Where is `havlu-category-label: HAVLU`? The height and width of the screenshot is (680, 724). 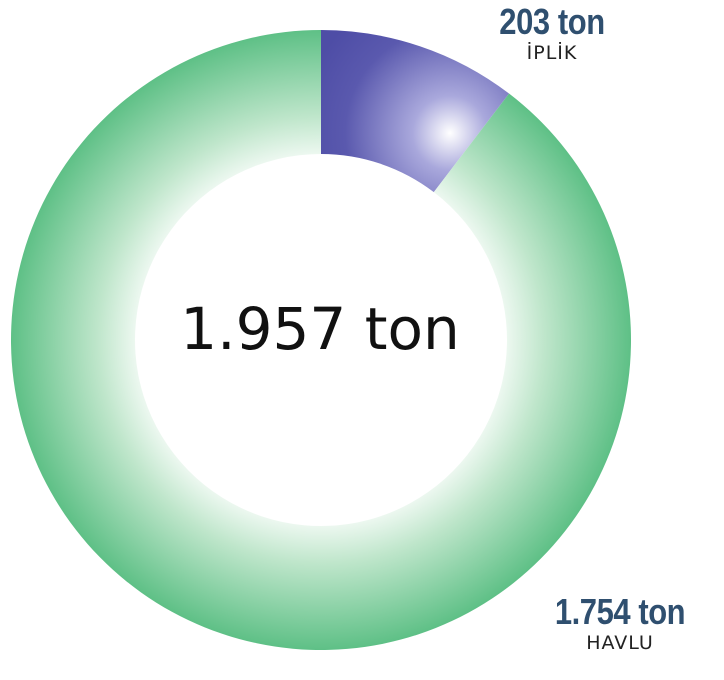
havlu-category-label: HAVLU is located at coordinates (620, 643).